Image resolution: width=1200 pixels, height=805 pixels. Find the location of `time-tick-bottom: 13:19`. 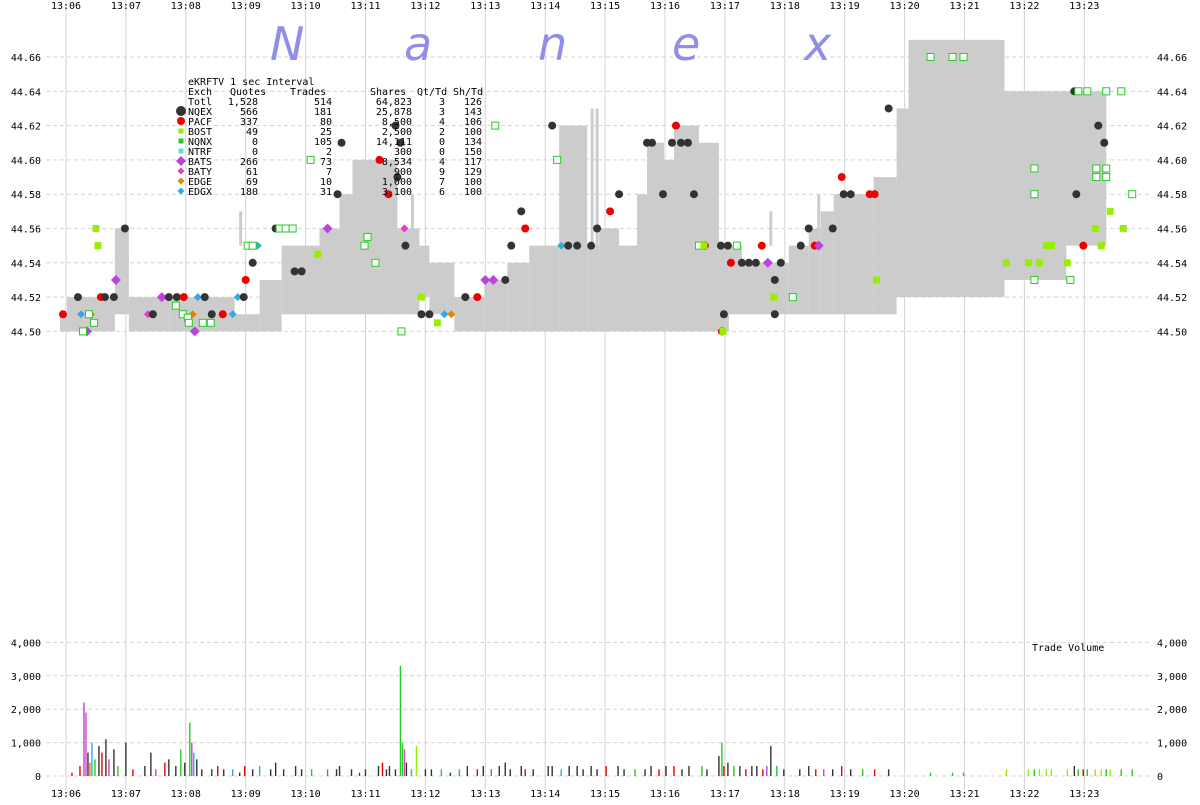

time-tick-bottom: 13:19 is located at coordinates (845, 794).